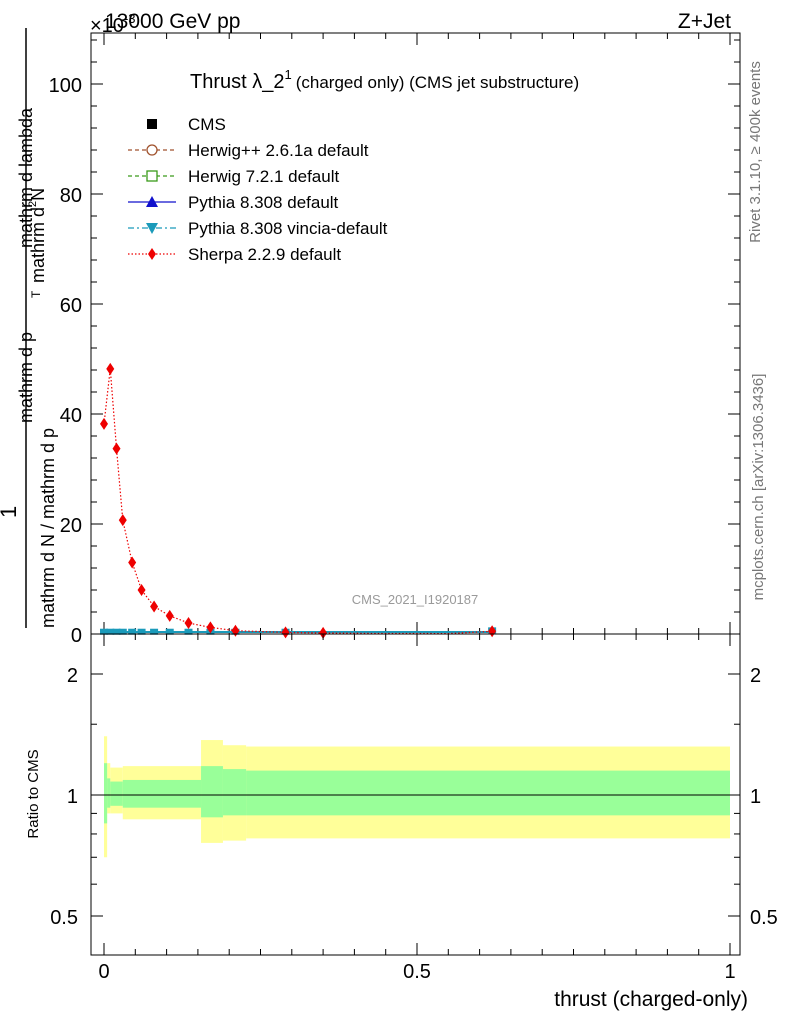 The height and width of the screenshot is (1024, 786). What do you see at coordinates (263, 202) in the screenshot?
I see `legend-label: Pythia 8.308 default` at bounding box center [263, 202].